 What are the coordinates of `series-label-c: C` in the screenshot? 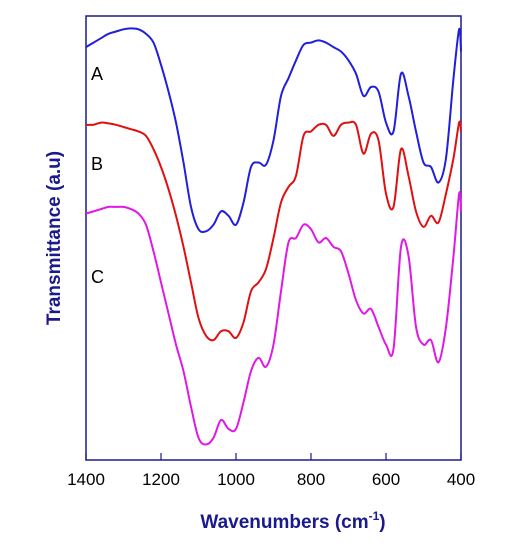 It's located at (97, 277).